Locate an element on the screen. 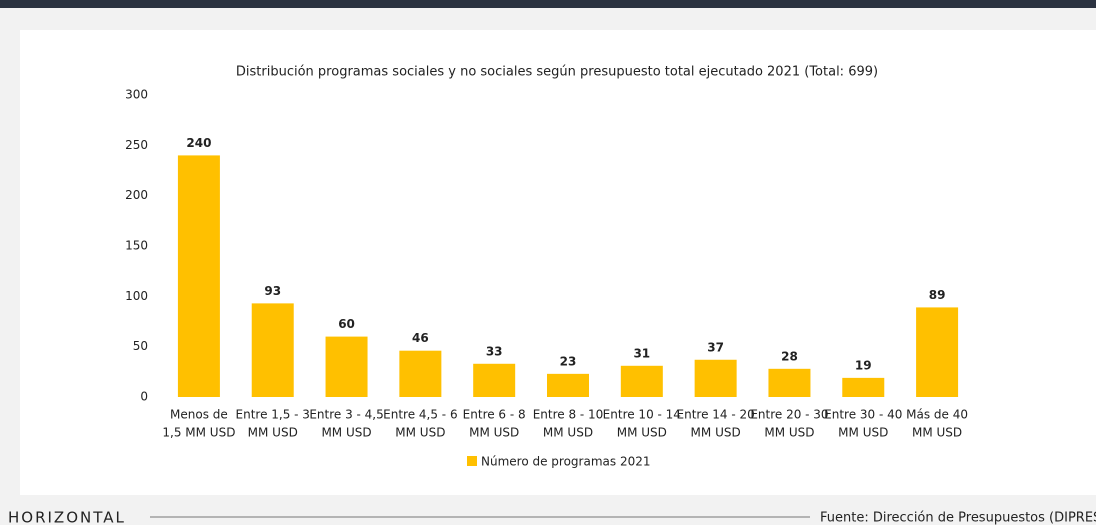  value-label: 240 is located at coordinates (198, 143).